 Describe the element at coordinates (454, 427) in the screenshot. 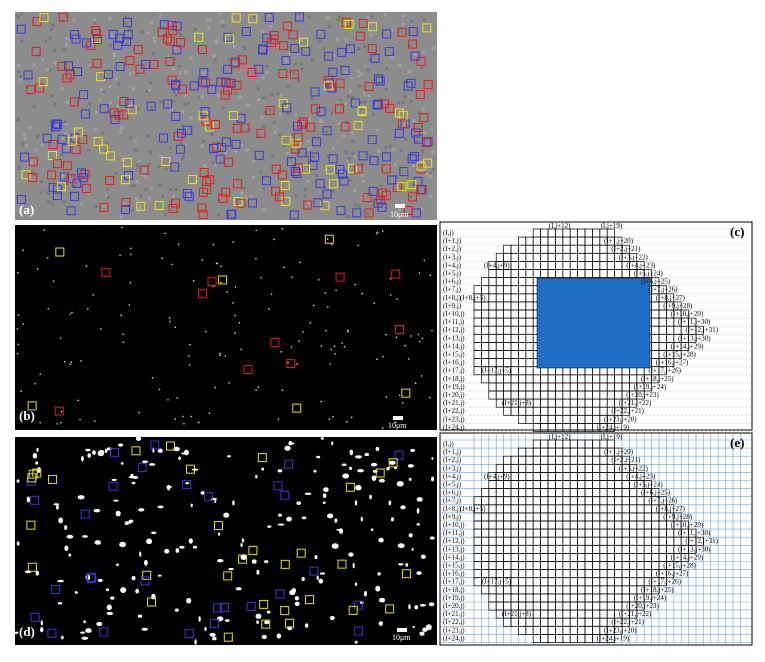

I see `row-label: (I+24,j)` at that location.